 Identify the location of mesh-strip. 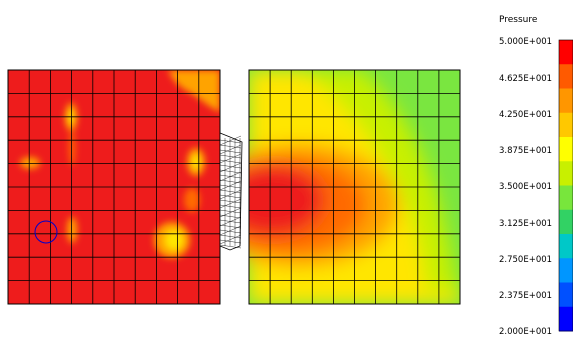
(231, 191).